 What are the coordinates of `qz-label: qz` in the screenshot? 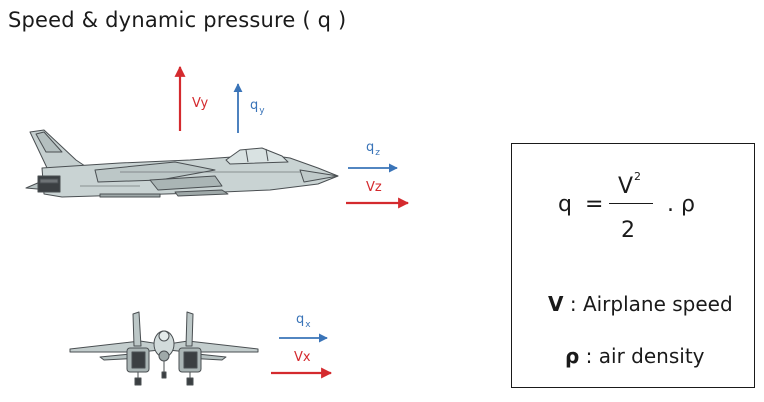 It's located at (373, 149).